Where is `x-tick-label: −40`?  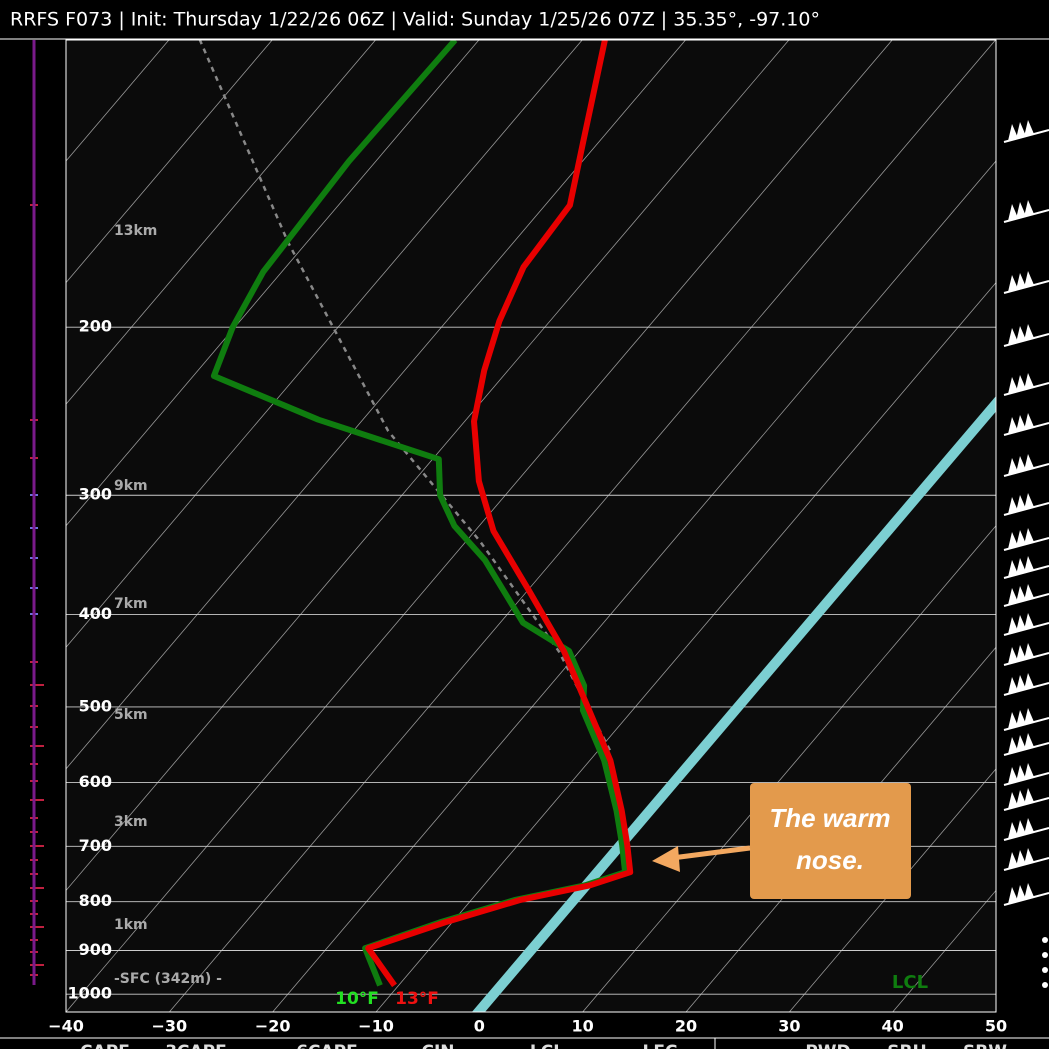
x-tick-label: −40 is located at coordinates (66, 1026).